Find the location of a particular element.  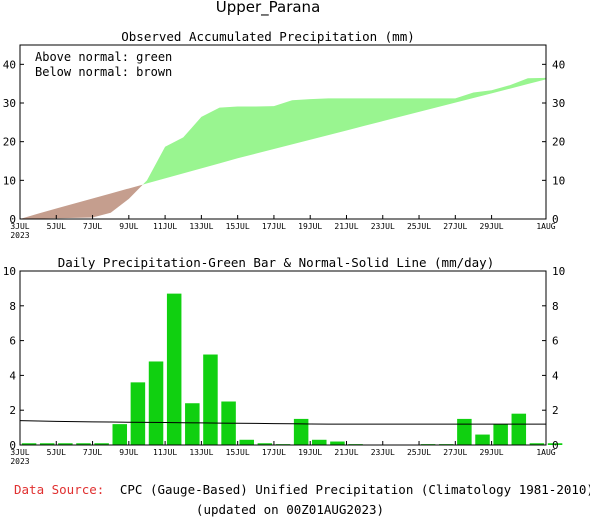

top-ytick-label-left: 30 is located at coordinates (9, 103).